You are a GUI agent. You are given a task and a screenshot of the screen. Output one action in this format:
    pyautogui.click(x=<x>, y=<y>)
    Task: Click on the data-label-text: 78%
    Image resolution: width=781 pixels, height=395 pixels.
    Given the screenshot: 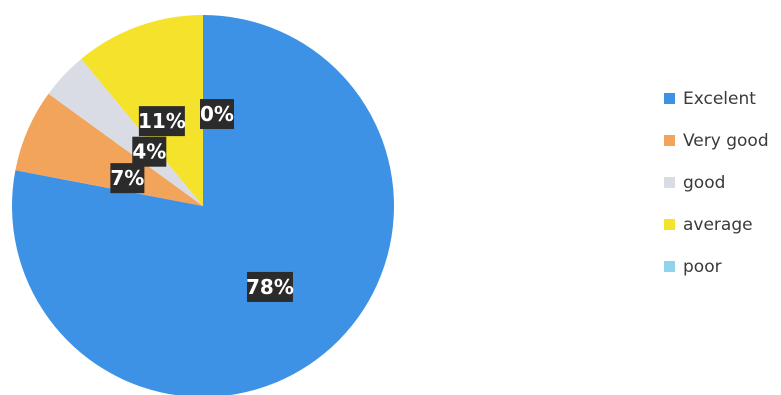 What is the action you would take?
    pyautogui.click(x=270, y=287)
    